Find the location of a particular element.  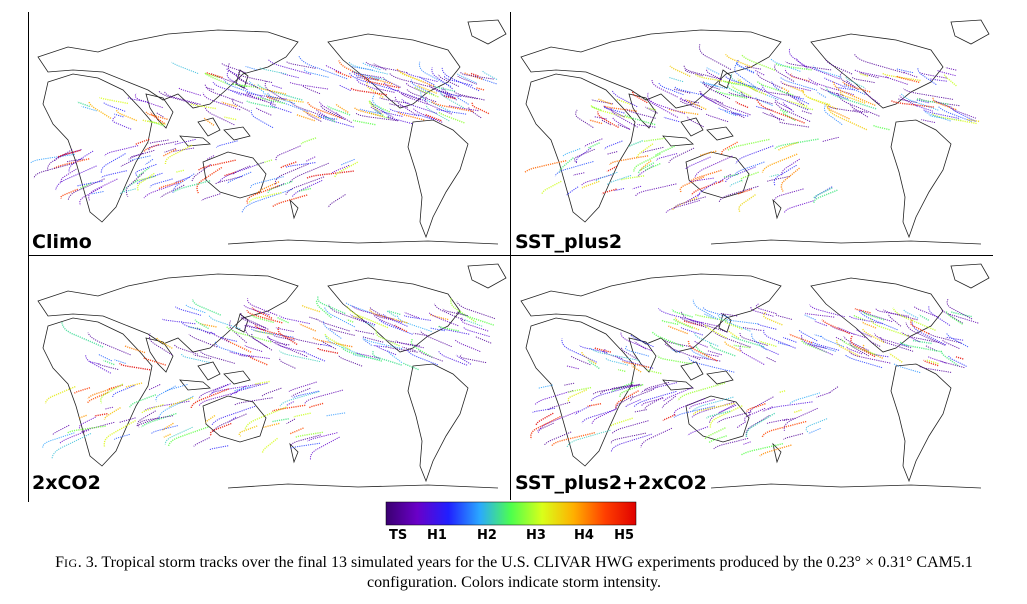

caption-fig-number: . 3. is located at coordinates (87, 562).